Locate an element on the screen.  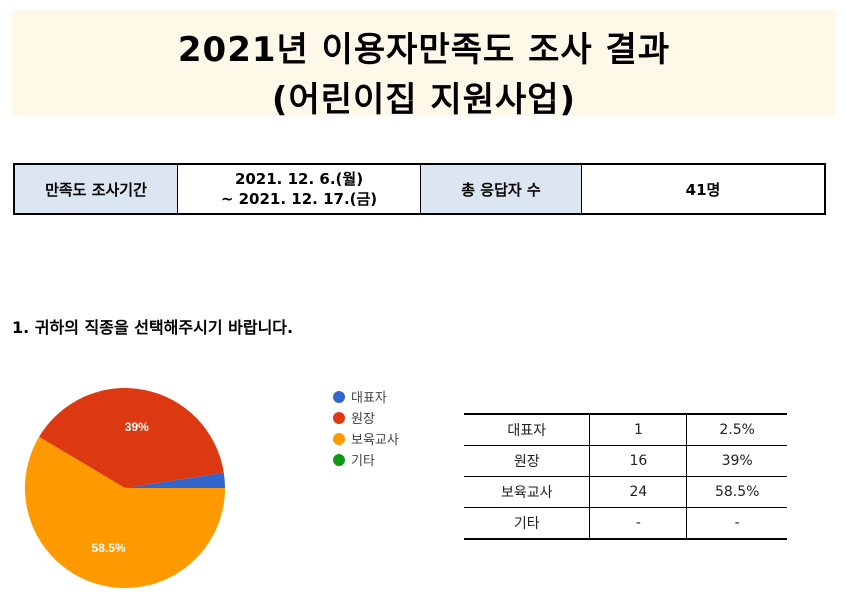
table-cell: 보육교사 is located at coordinates (527, 492).